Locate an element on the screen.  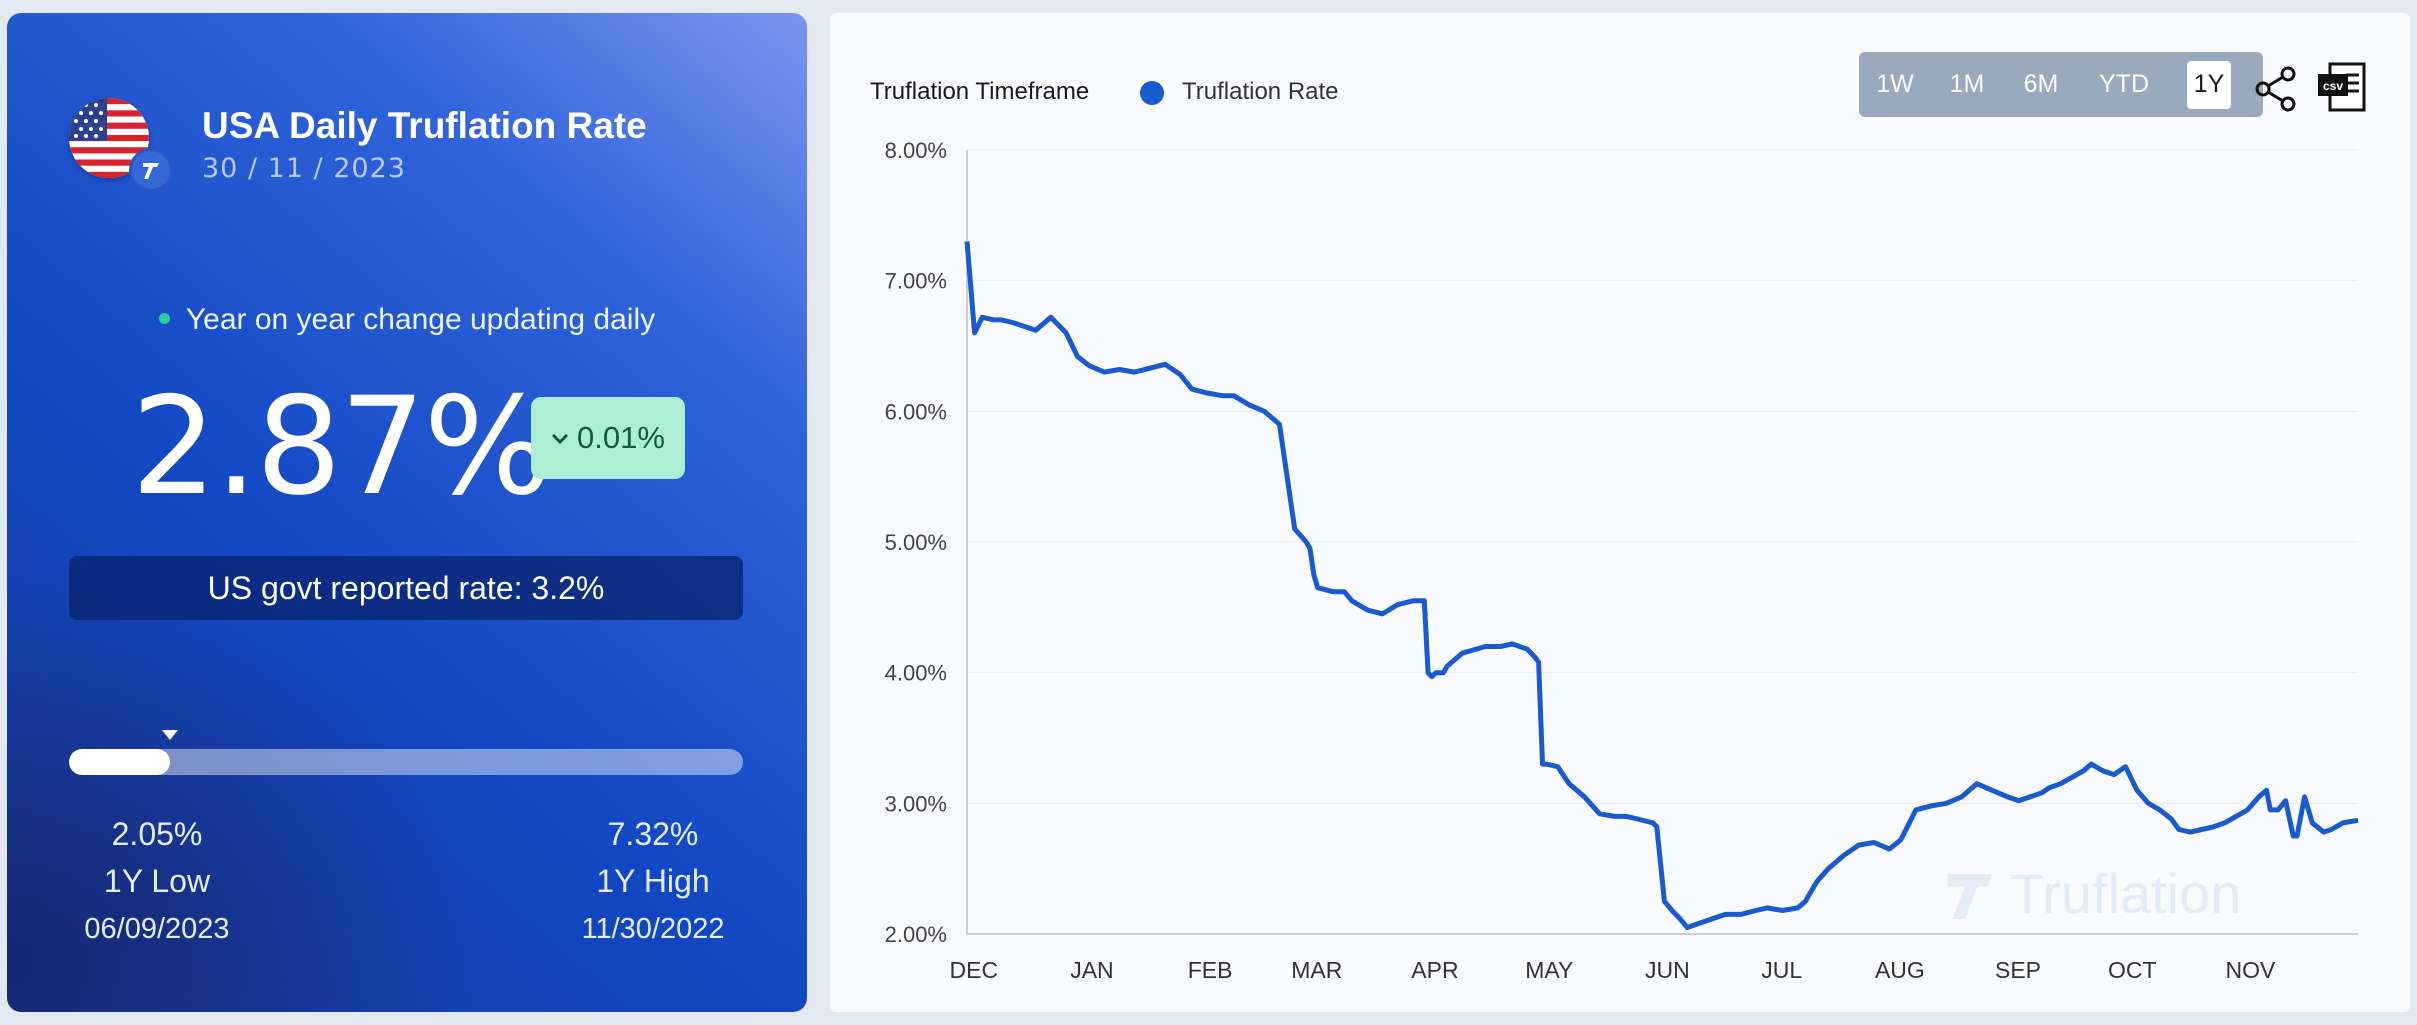
low-date: 06/09/2023 is located at coordinates (157, 929).